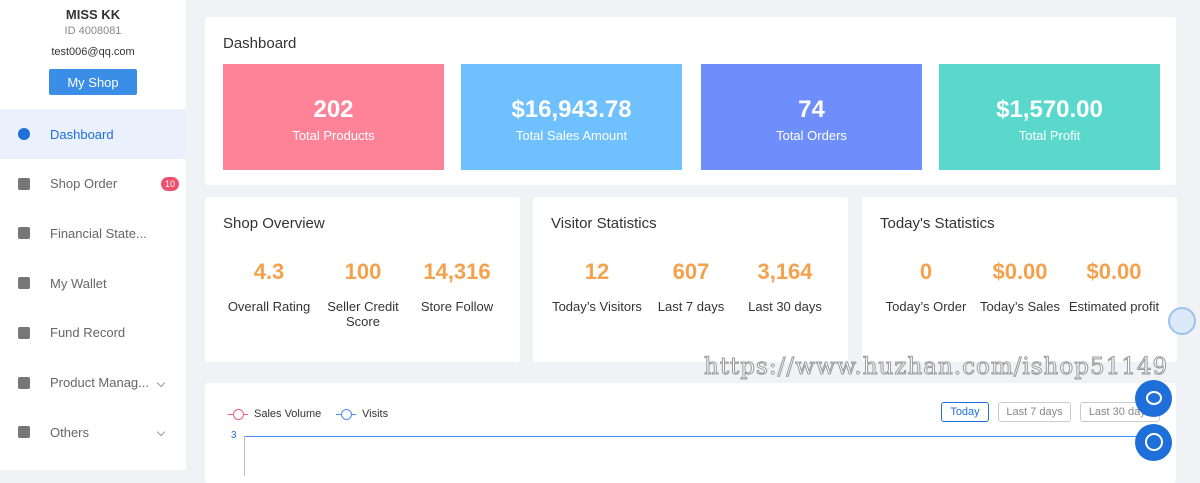 This screenshot has height=483, width=1200. What do you see at coordinates (170, 183) in the screenshot?
I see `menu-badge: 10` at bounding box center [170, 183].